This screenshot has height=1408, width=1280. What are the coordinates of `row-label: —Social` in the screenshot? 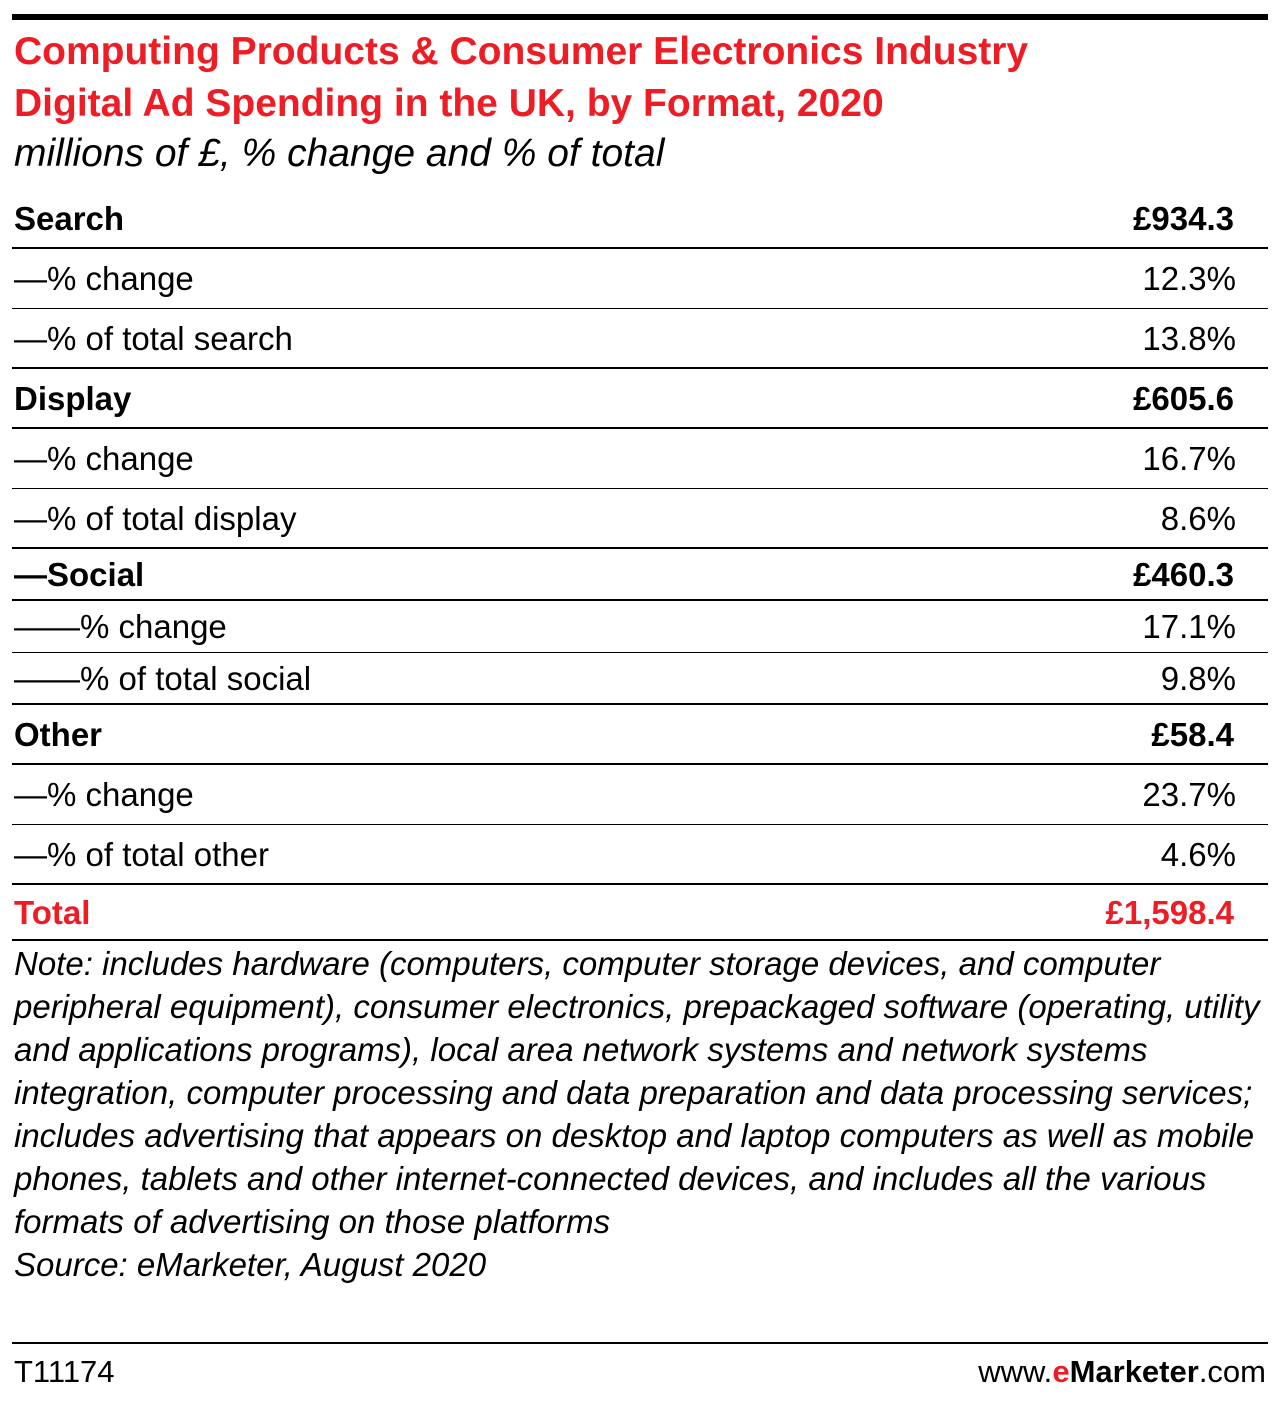 It's located at (79, 574).